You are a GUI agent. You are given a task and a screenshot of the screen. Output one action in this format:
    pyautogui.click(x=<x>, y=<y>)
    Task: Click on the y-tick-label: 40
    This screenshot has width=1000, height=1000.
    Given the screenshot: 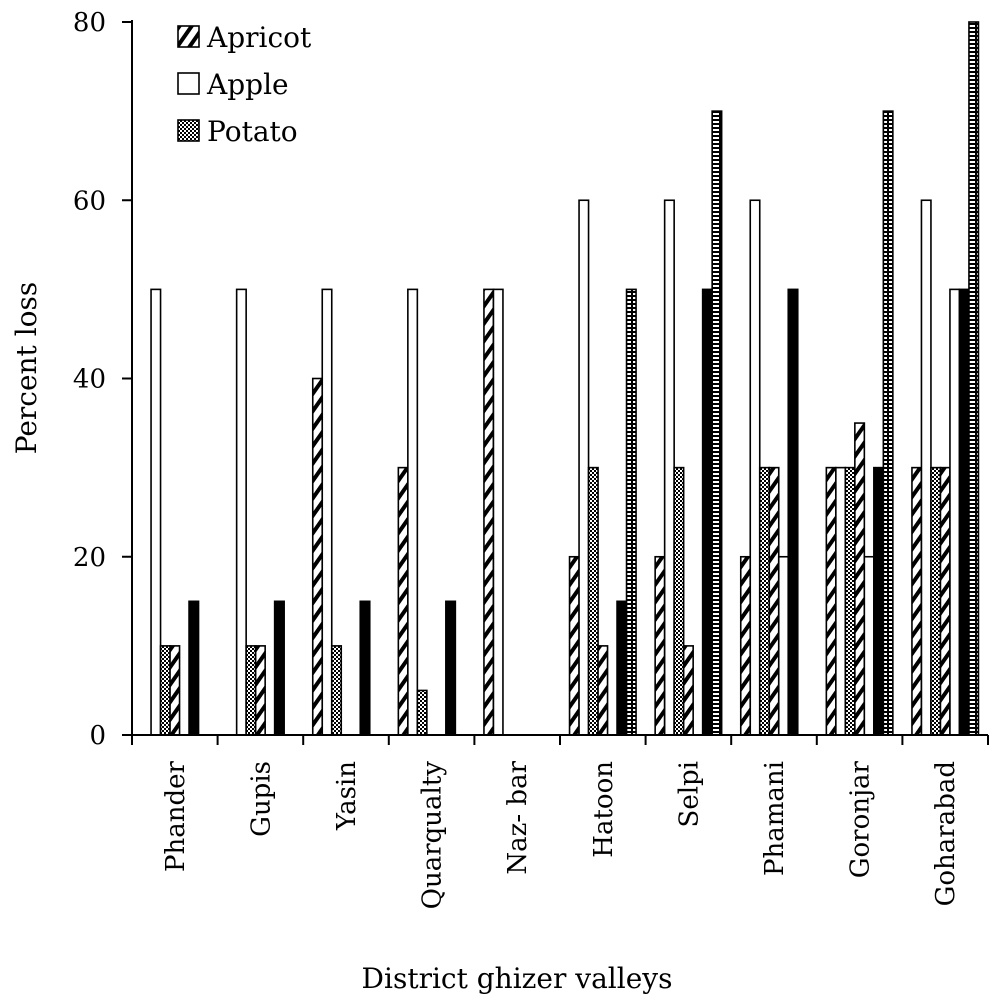 What is the action you would take?
    pyautogui.click(x=89, y=380)
    